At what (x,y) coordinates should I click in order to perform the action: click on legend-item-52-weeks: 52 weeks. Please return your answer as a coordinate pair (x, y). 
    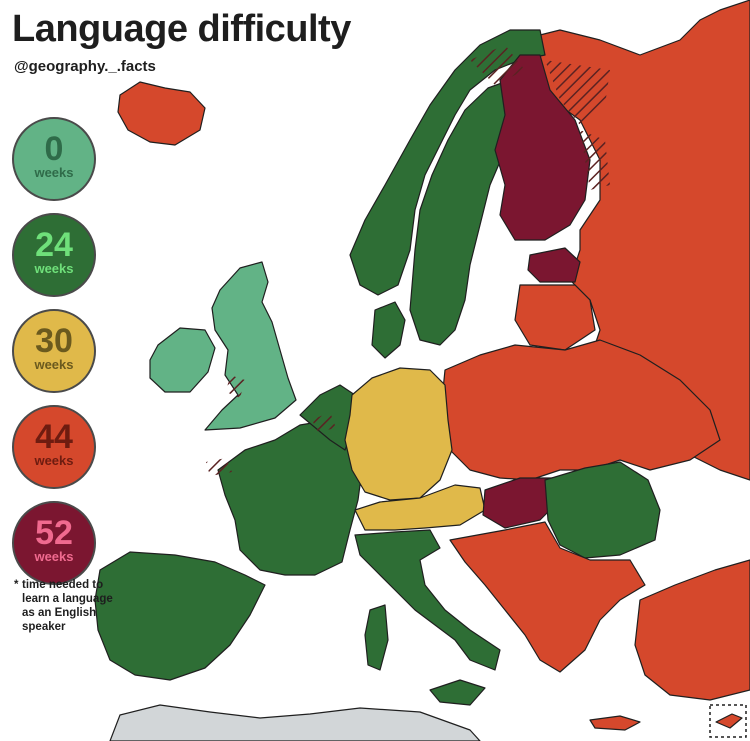
    Looking at the image, I should click on (54, 543).